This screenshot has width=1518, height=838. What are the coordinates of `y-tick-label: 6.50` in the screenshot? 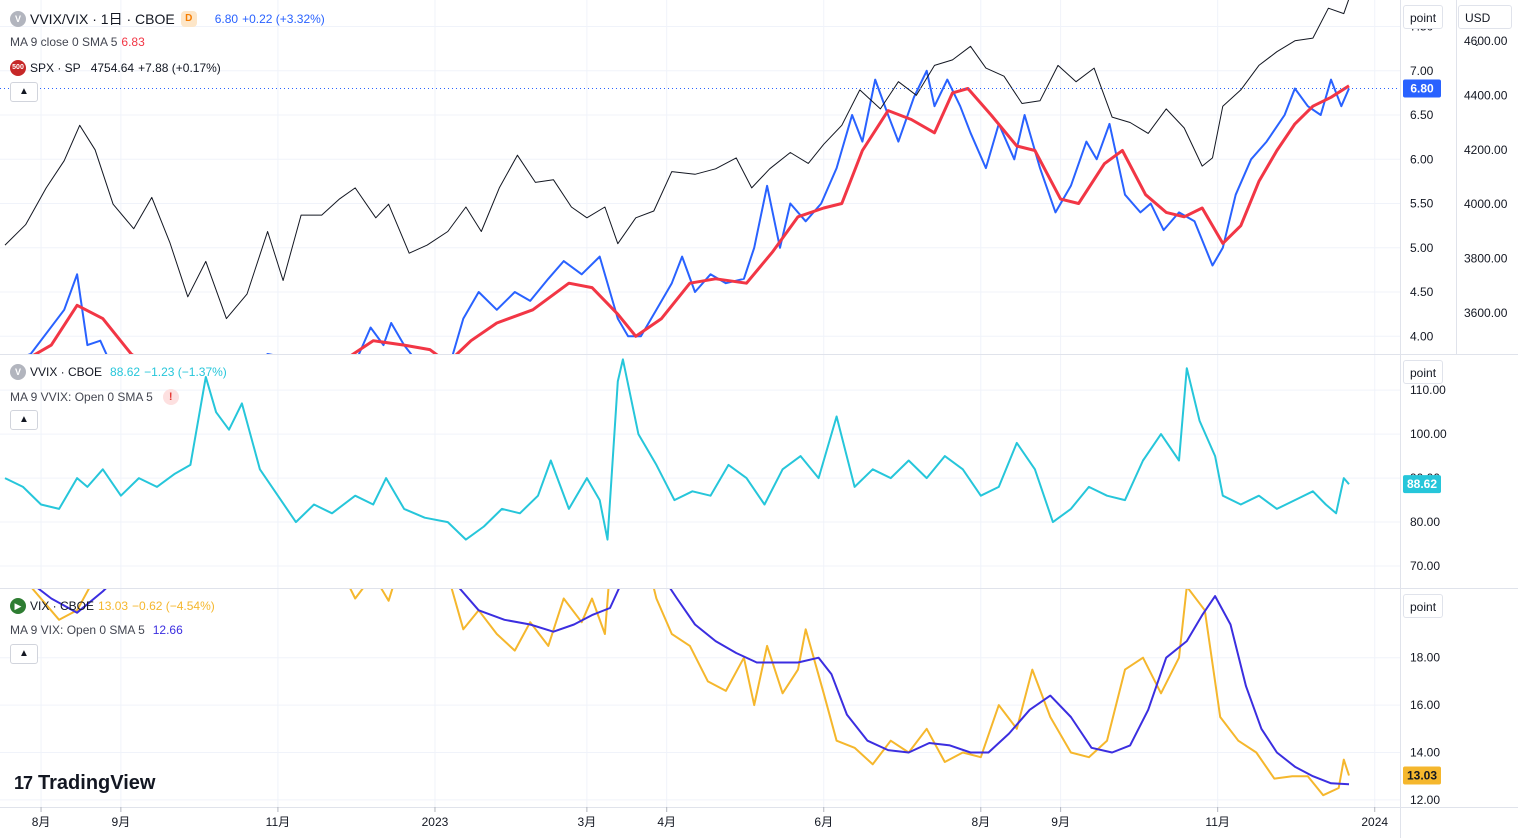 It's located at (1422, 115).